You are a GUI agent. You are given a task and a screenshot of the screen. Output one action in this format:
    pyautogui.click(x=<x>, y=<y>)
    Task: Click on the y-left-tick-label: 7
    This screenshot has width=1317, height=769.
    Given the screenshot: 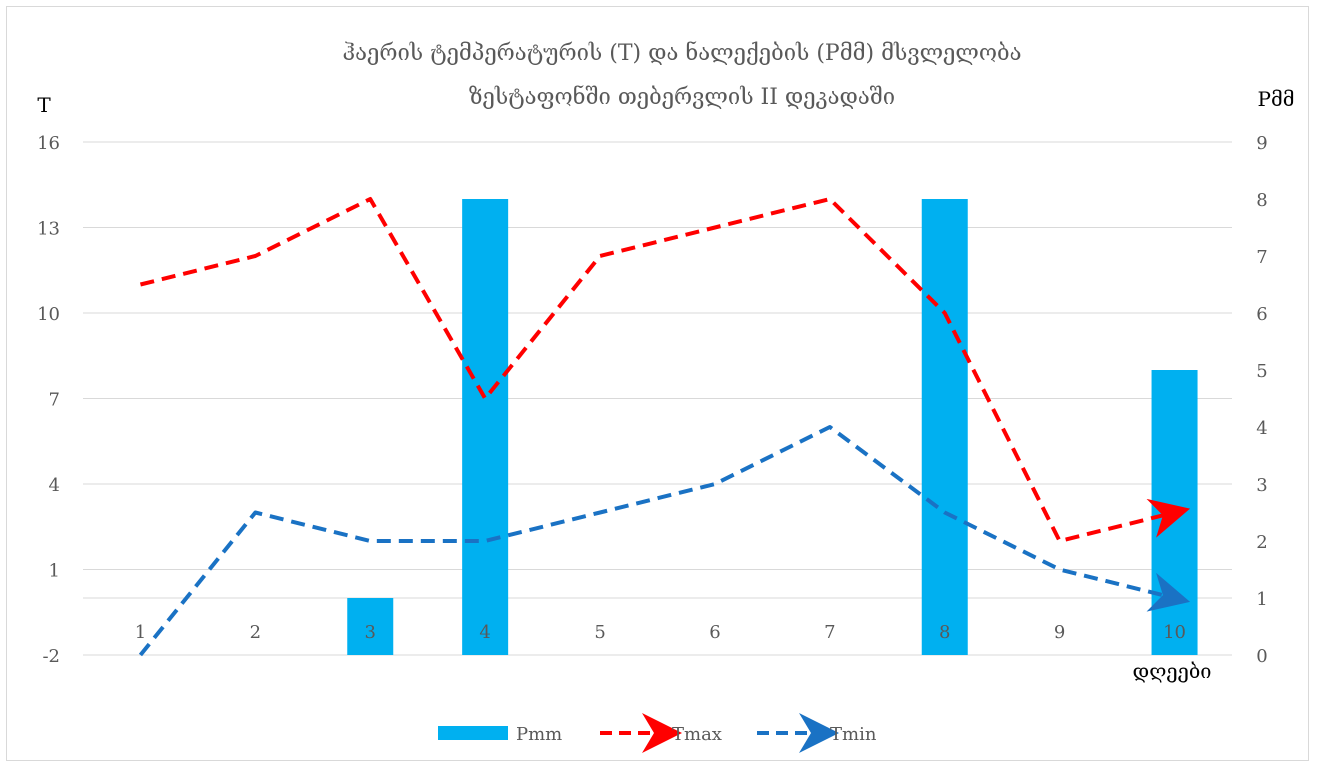 What is the action you would take?
    pyautogui.click(x=54, y=400)
    